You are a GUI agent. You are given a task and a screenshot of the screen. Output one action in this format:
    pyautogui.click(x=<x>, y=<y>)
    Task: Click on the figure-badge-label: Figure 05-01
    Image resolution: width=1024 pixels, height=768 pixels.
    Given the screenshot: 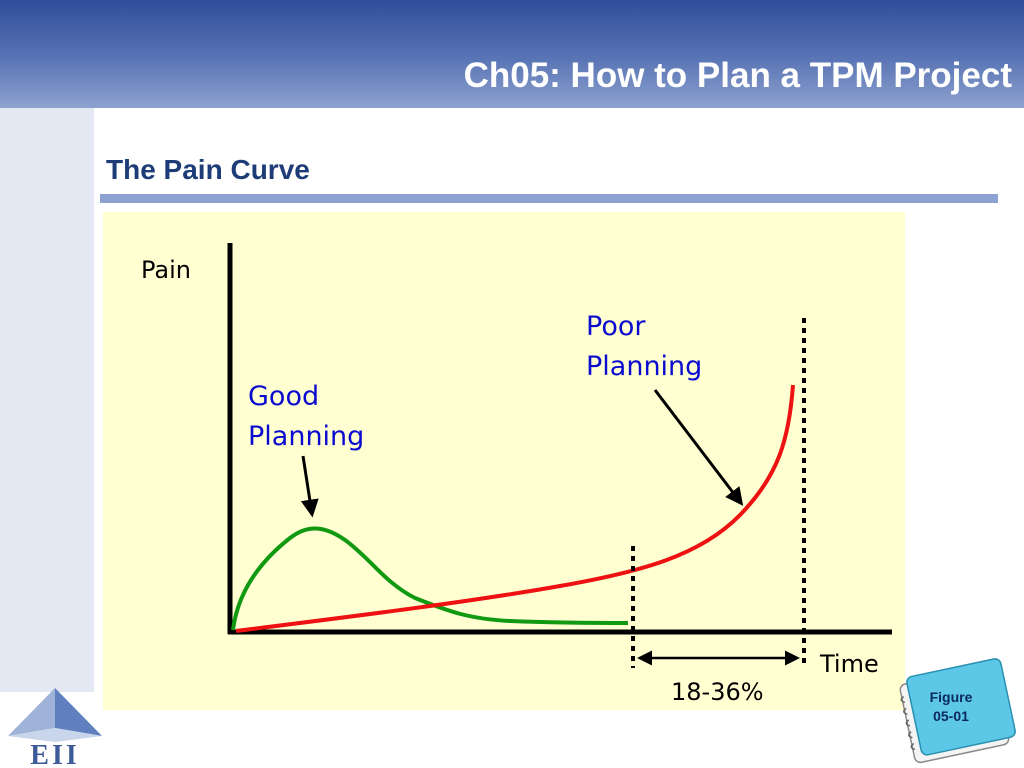 What is the action you would take?
    pyautogui.click(x=951, y=706)
    